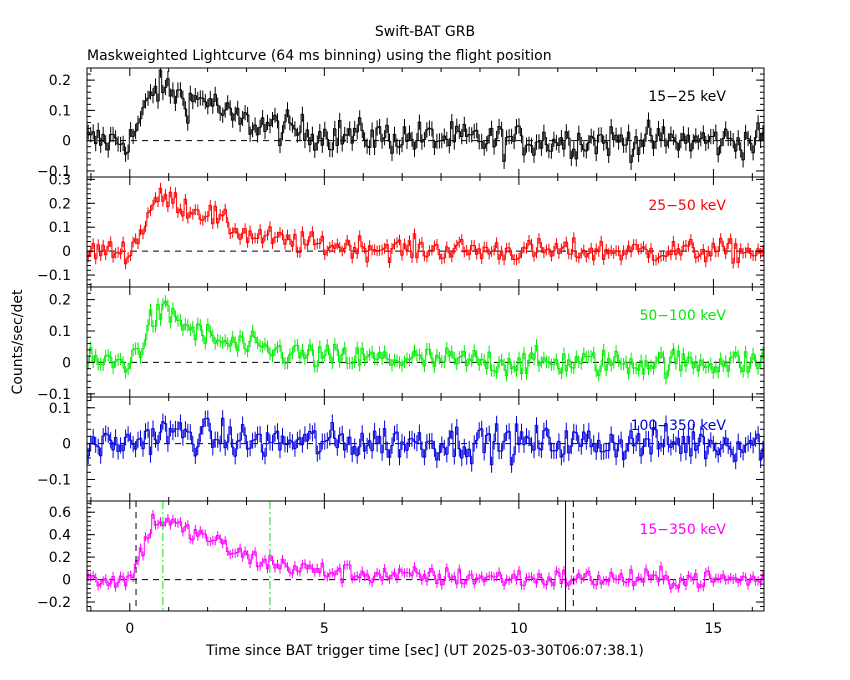 The width and height of the screenshot is (850, 680). What do you see at coordinates (324, 629) in the screenshot?
I see `x-tick-label: 5` at bounding box center [324, 629].